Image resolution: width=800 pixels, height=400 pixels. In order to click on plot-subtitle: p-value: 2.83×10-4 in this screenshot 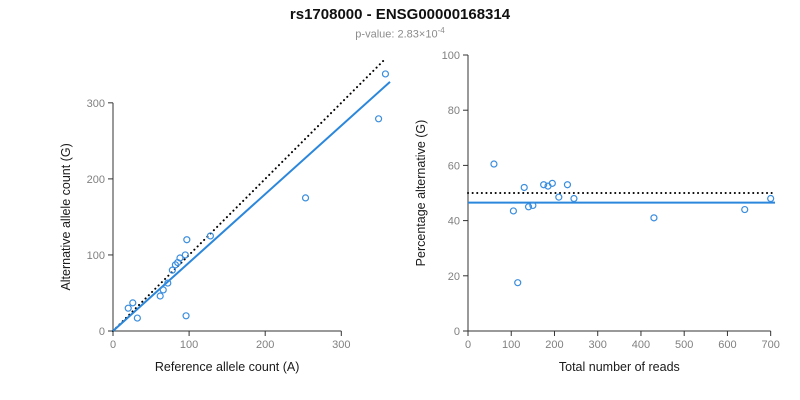, I will do `click(400, 33)`.